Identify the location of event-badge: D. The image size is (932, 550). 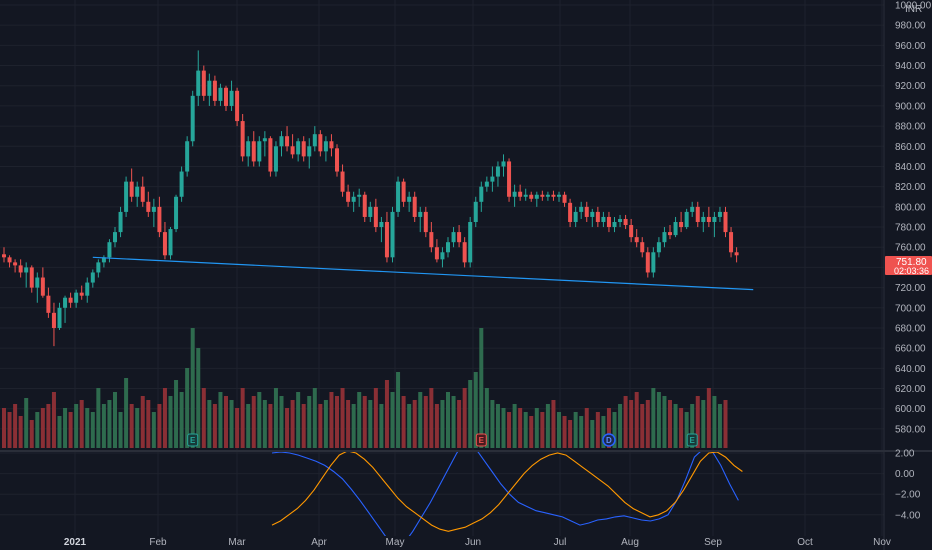
(609, 440).